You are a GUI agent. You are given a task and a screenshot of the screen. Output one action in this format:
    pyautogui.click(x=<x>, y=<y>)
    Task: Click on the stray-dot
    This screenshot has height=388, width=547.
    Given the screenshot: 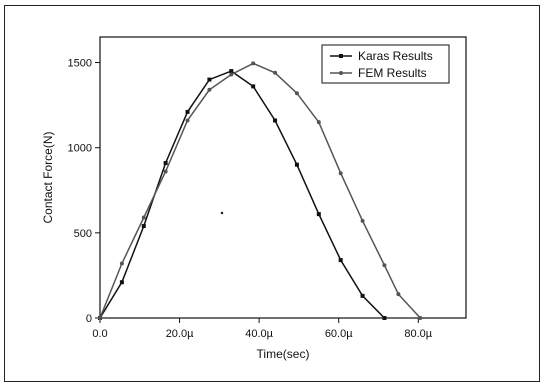 What is the action you would take?
    pyautogui.click(x=222, y=213)
    